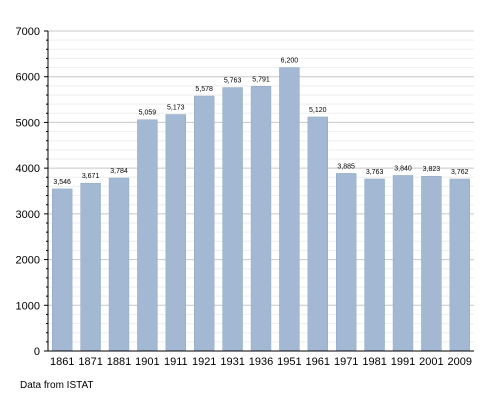 This screenshot has height=400, width=500. Describe the element at coordinates (204, 89) in the screenshot. I see `value-label-1921: 5,578` at that location.